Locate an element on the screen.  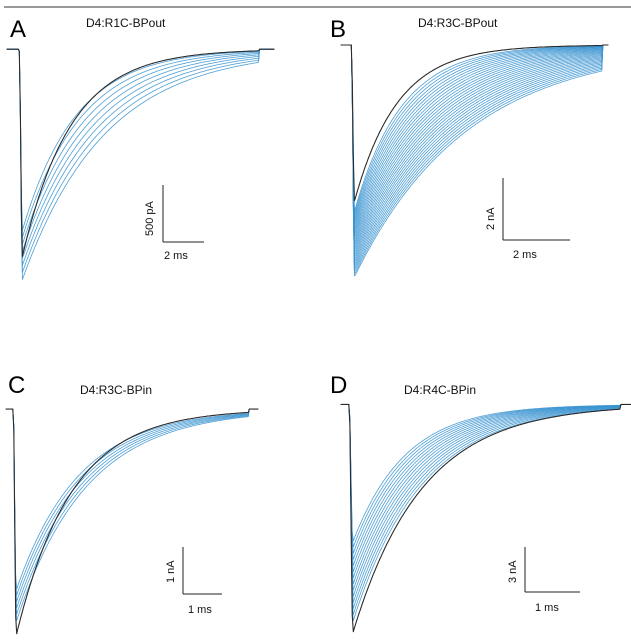
panel-letter-a: A is located at coordinates (18, 29).